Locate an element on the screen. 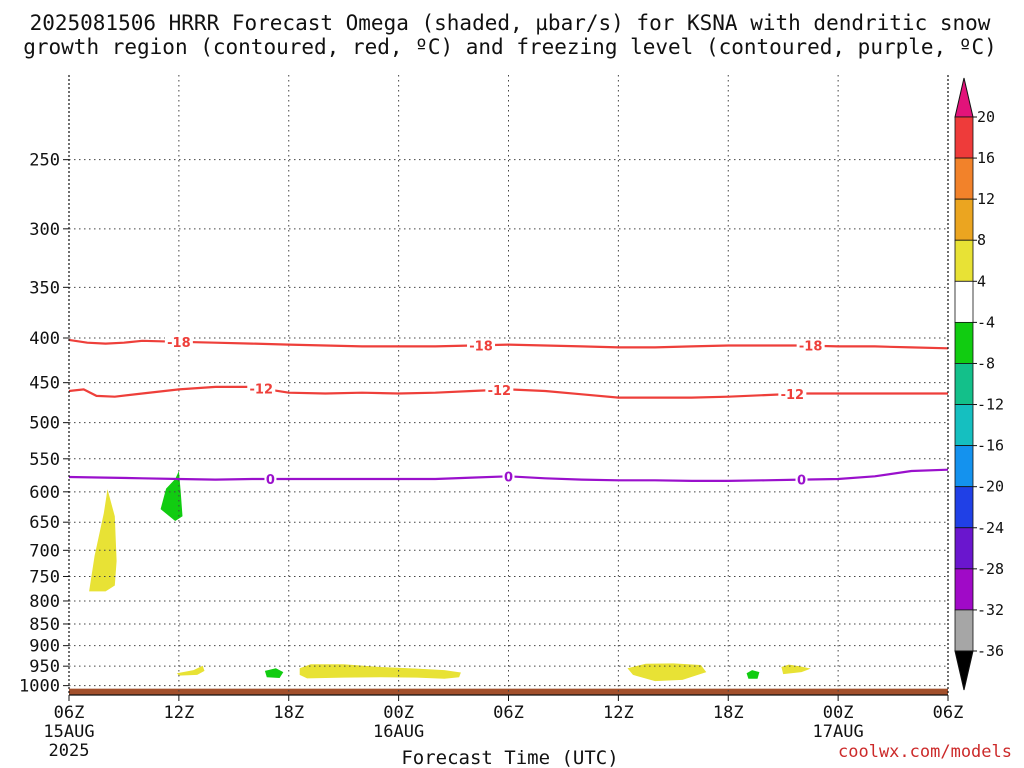 The height and width of the screenshot is (768, 1024). colorbar-label-9: -20 is located at coordinates (990, 487).